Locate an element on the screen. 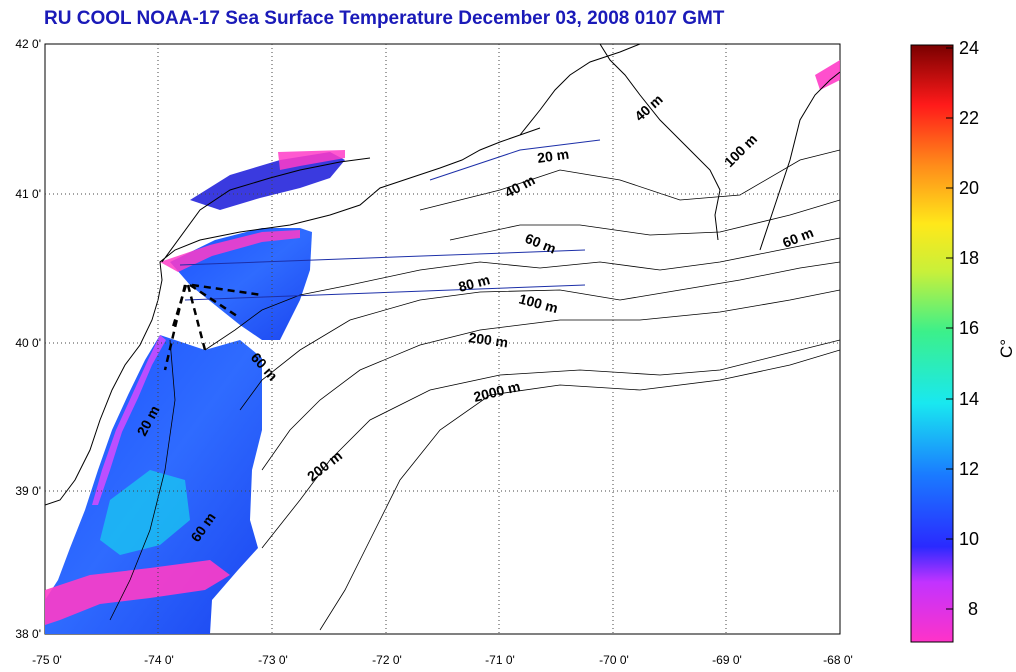 The width and height of the screenshot is (1016, 672). lat-label: 41 0' is located at coordinates (28, 194).